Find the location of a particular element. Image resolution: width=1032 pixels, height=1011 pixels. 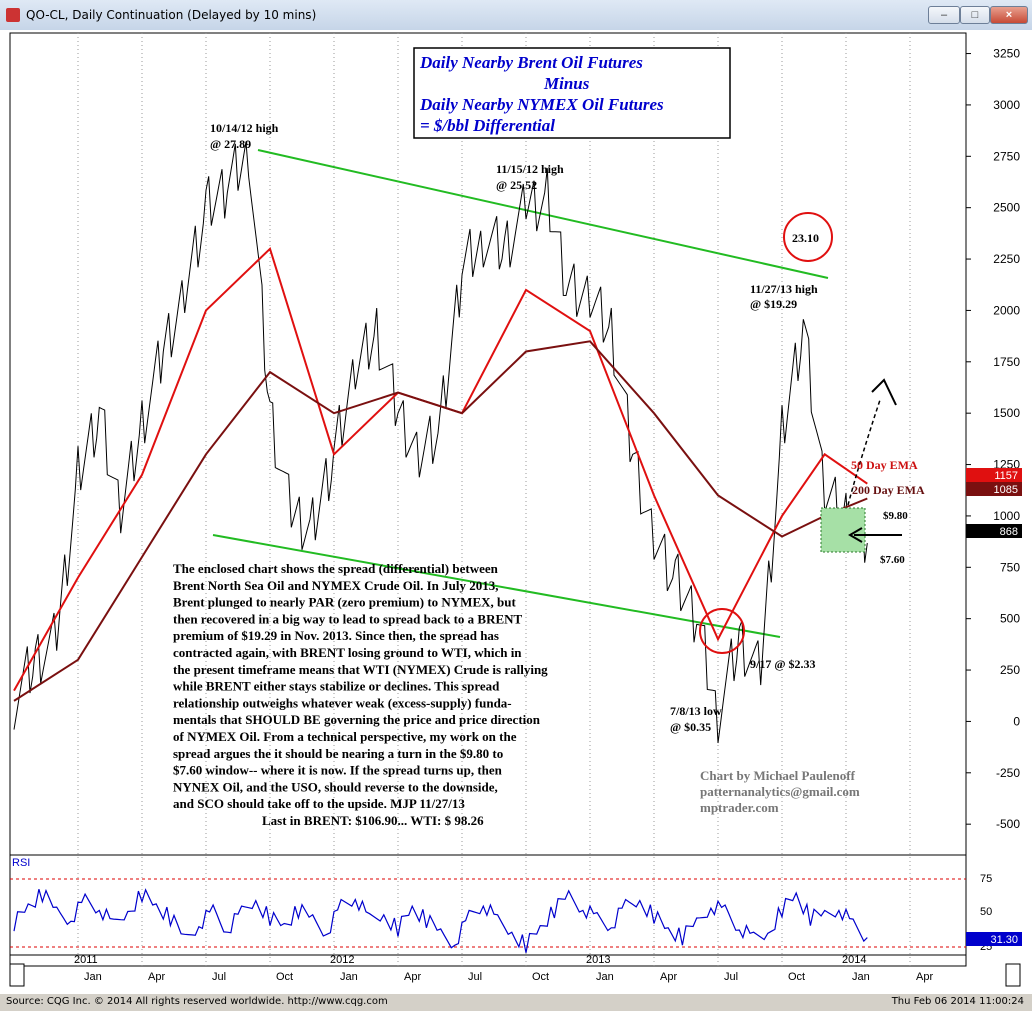

rsi-last-badge-text: 31.30 is located at coordinates (1004, 940).